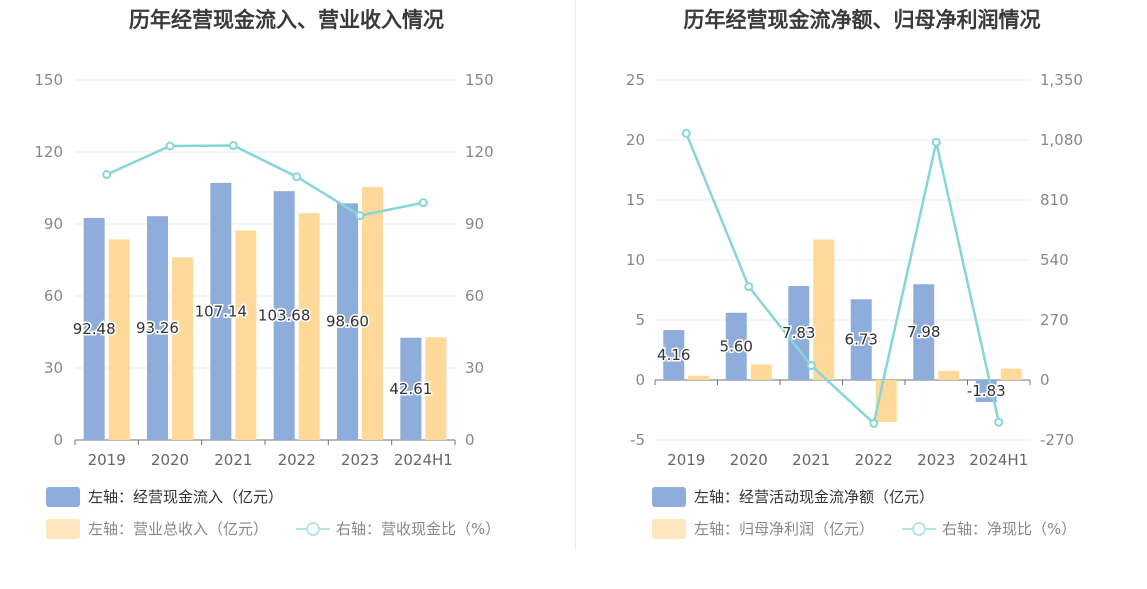  Describe the element at coordinates (862, 20) in the screenshot. I see `chart-title: 历年经营现金流净额、归母净利润情况` at that location.